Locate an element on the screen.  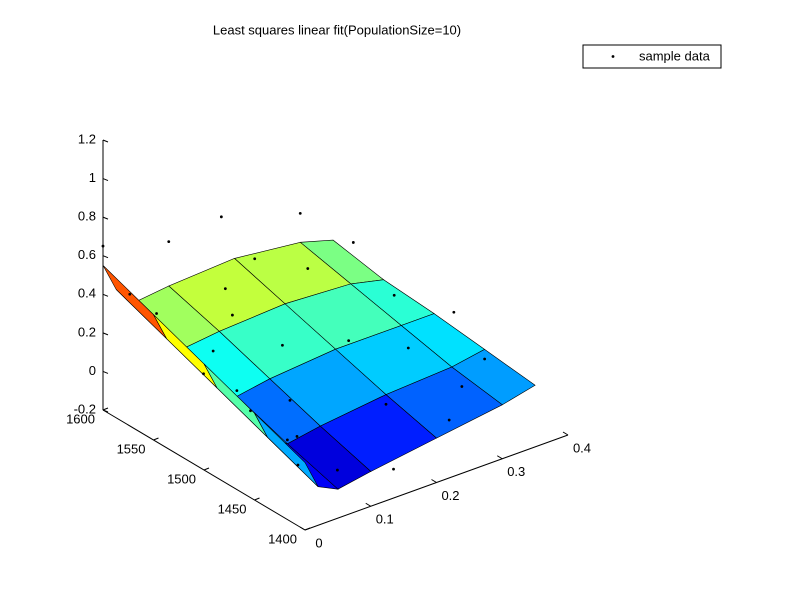
y-tick-label: 1500 is located at coordinates (181, 478).